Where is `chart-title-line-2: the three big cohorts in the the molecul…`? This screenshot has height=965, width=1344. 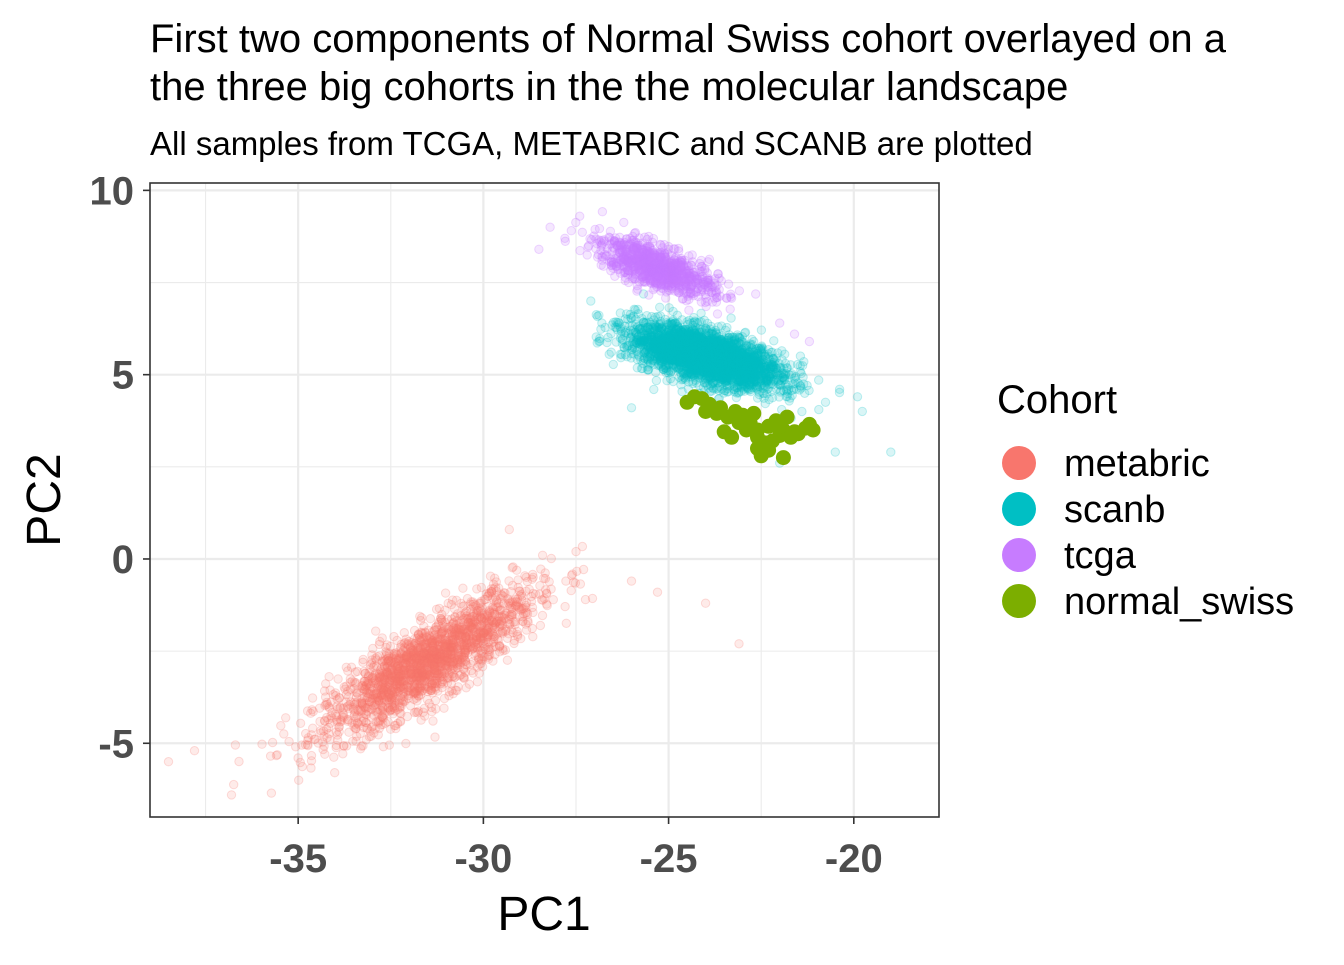
chart-title-line-2: the three big cohorts in the the molecul… is located at coordinates (609, 87).